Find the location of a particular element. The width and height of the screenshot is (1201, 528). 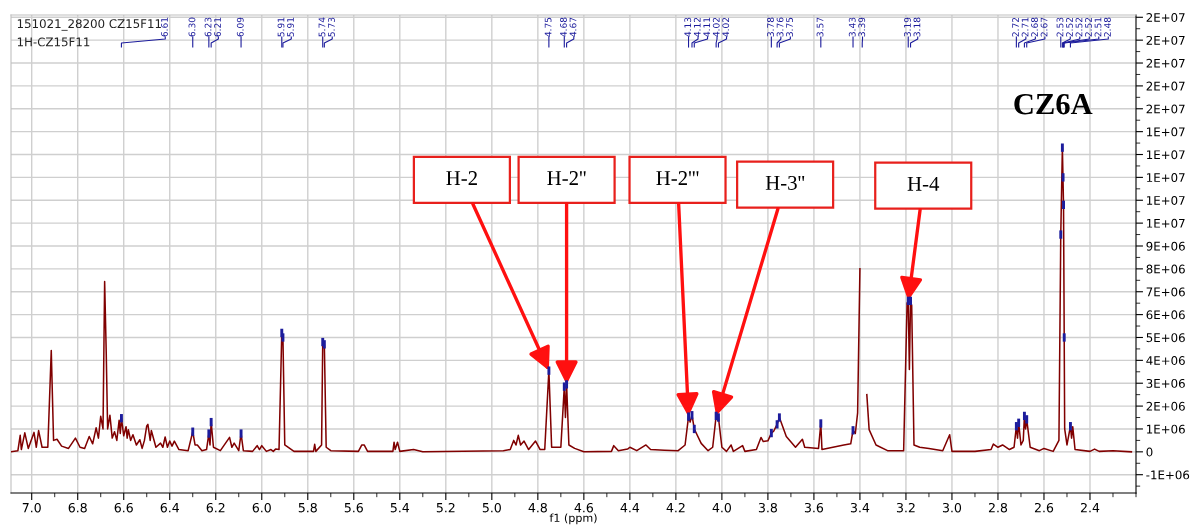

y-tick-label: 5E+06 is located at coordinates (1165, 338).